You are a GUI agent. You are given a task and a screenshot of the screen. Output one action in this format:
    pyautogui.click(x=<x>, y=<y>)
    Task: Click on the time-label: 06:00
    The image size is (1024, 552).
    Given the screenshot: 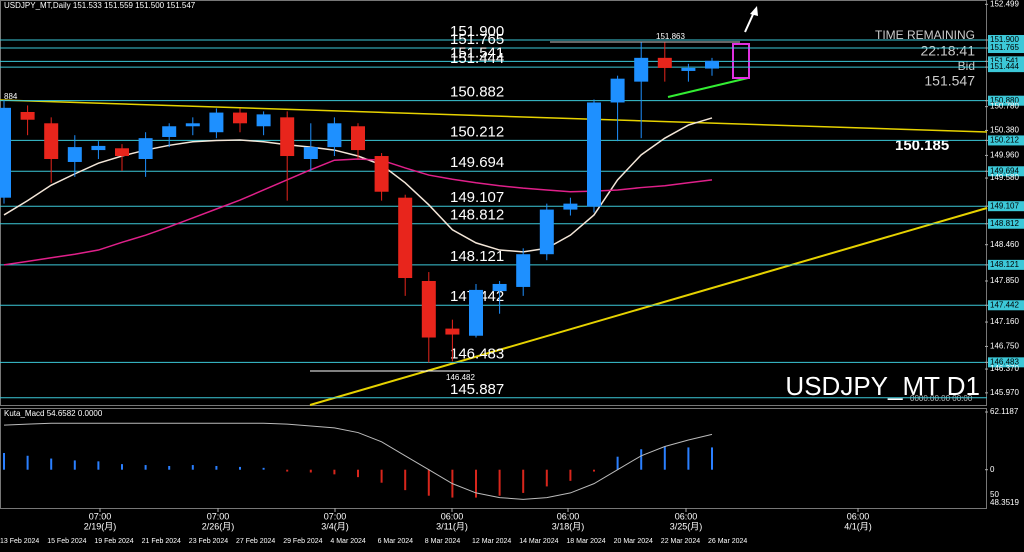 What is the action you would take?
    pyautogui.click(x=452, y=516)
    